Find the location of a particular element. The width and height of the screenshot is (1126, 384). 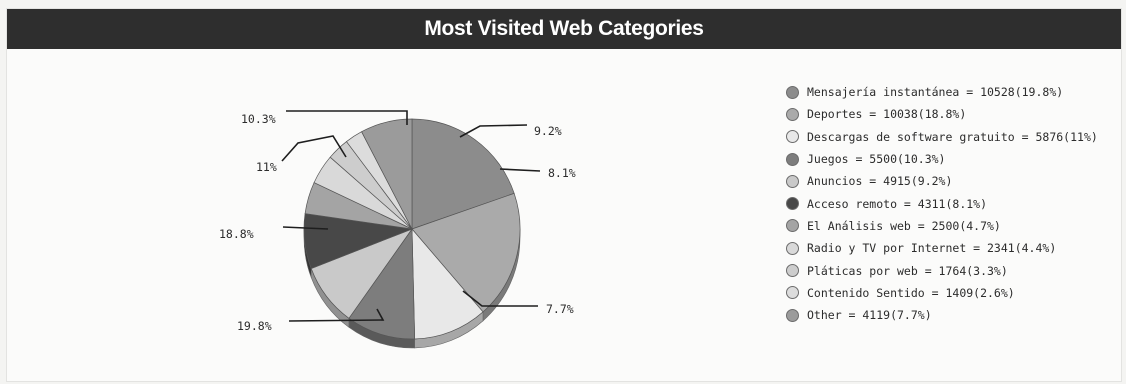

legend-item: Pláticas por web = 1764(3.3%) is located at coordinates (956, 270).